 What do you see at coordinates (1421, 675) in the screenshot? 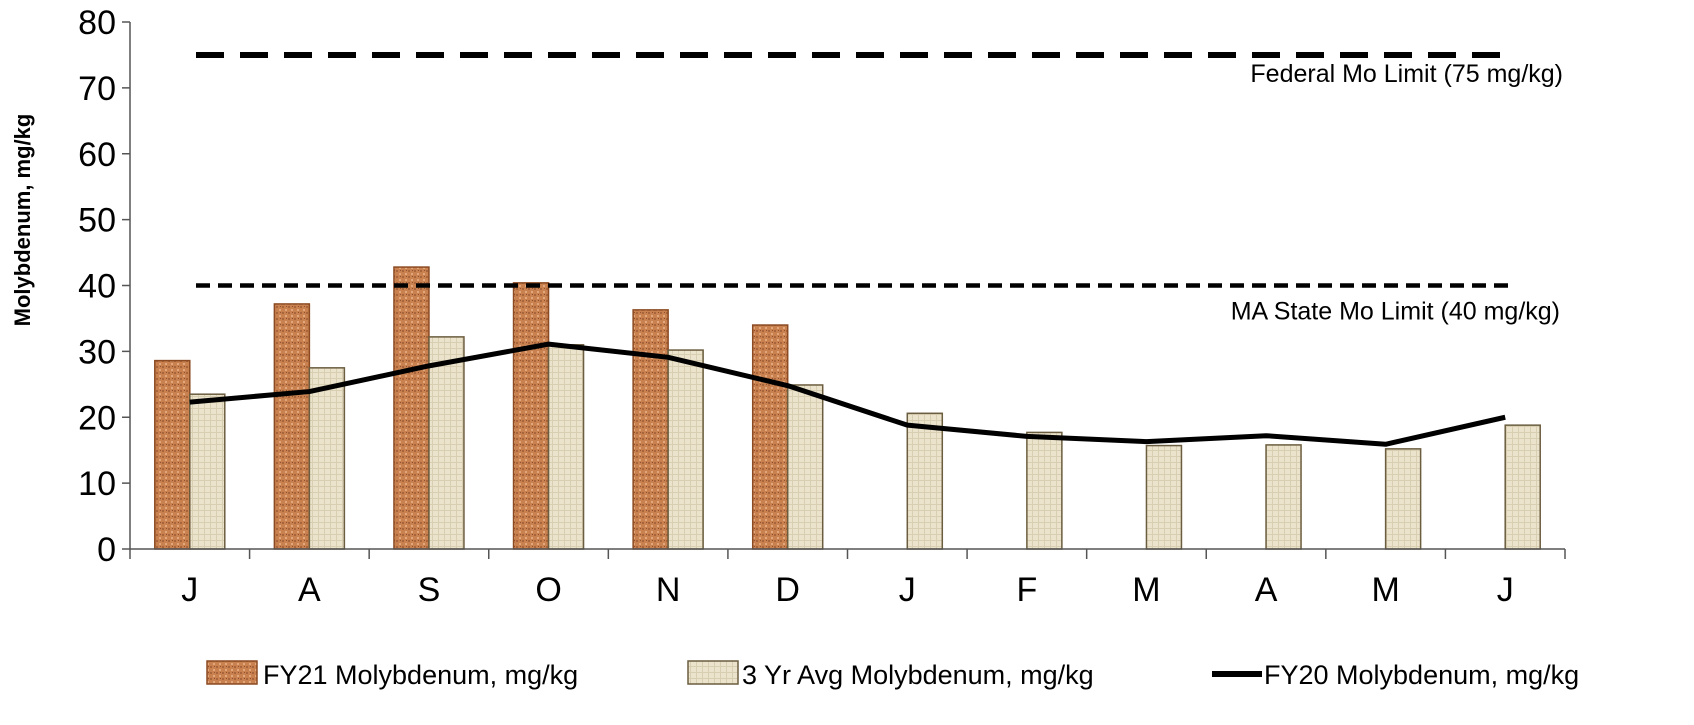
I see `legend-label-fy20: FY20 Molybdenum, mg/kg` at bounding box center [1421, 675].